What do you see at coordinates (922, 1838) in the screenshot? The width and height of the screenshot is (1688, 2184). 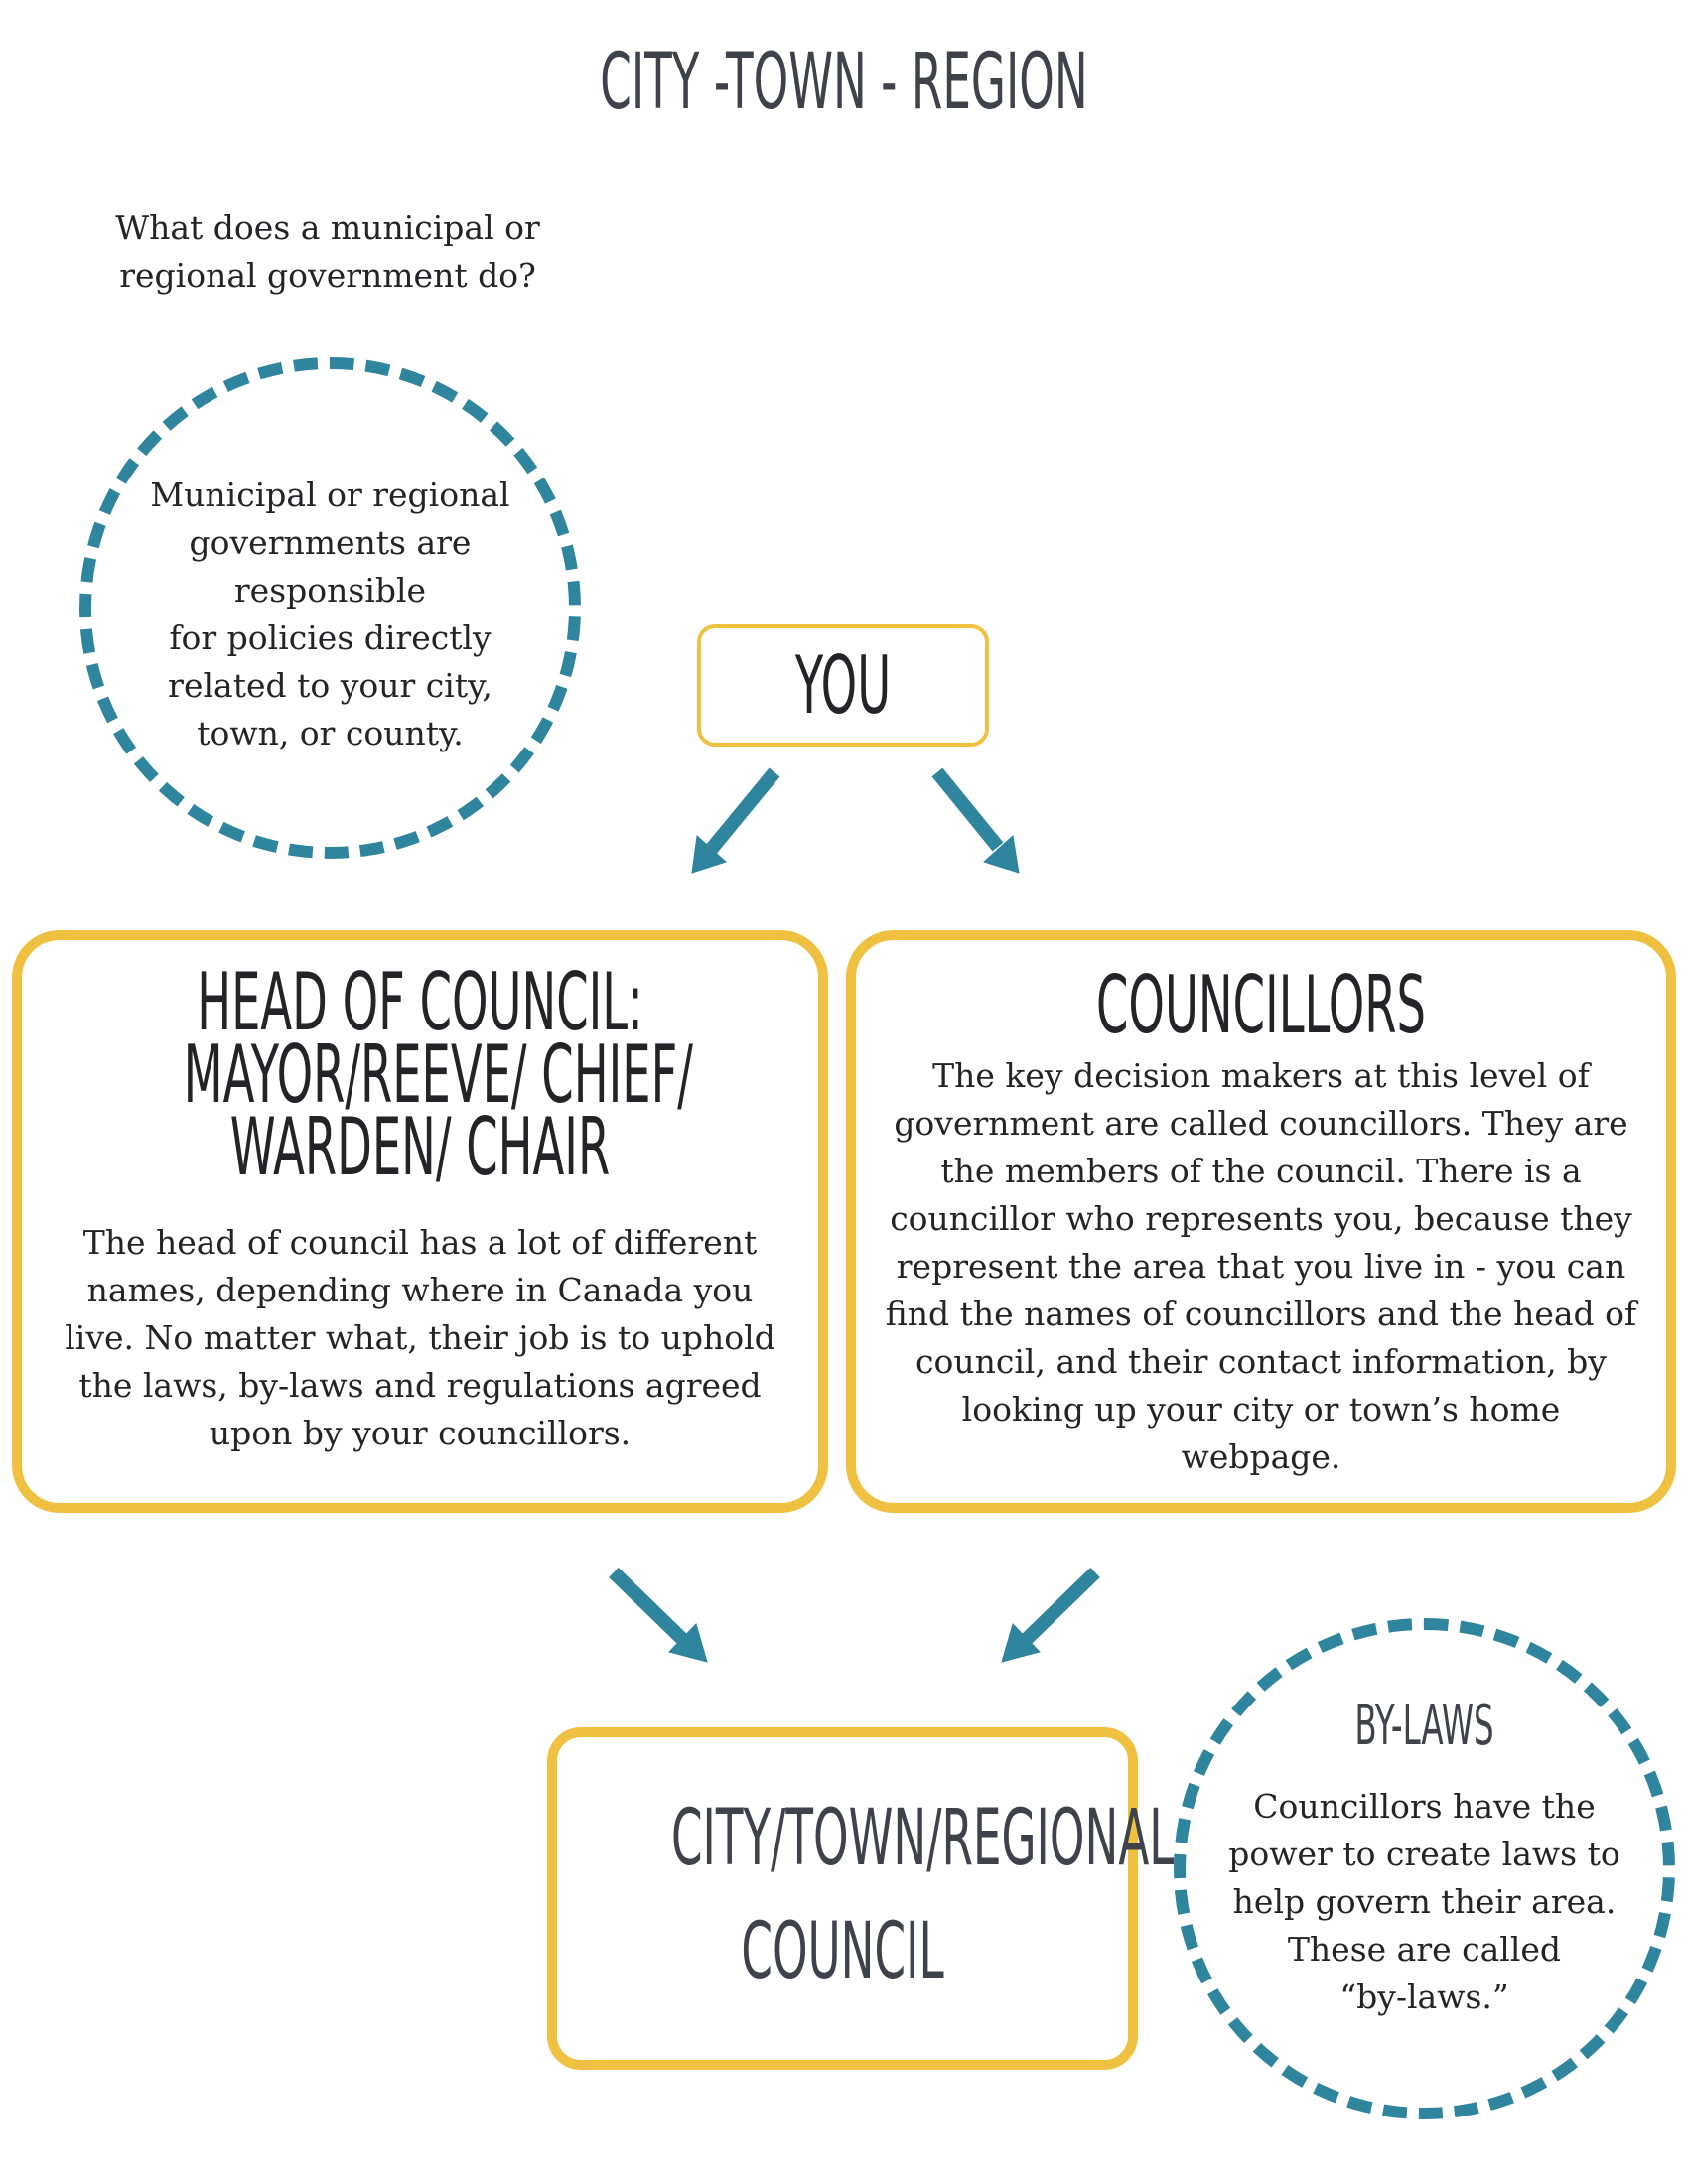 I see `council-title-line: CITY/TOWN/REGIONAL` at bounding box center [922, 1838].